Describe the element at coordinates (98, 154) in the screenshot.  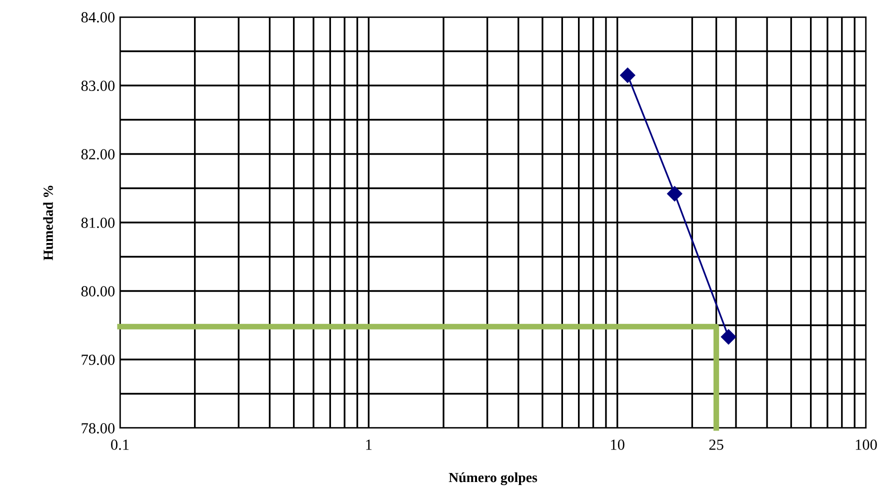
I see `y-tick-label: 82.00` at that location.